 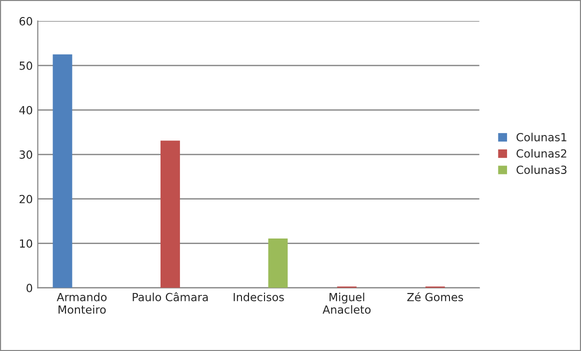 What do you see at coordinates (541, 137) in the screenshot?
I see `legend-label: Colunas1` at bounding box center [541, 137].